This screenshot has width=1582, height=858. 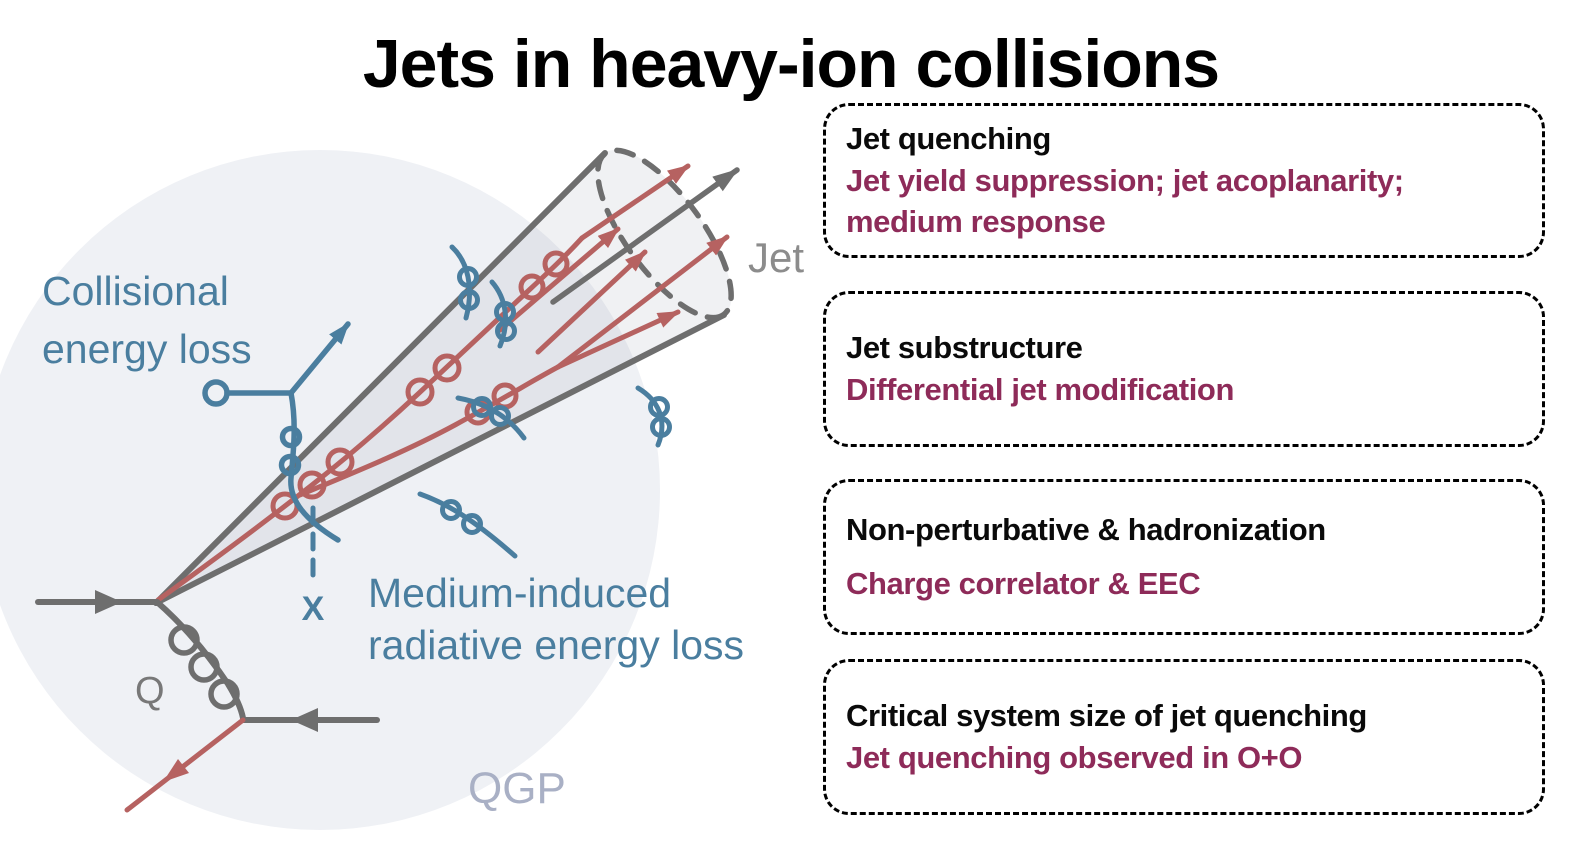 What do you see at coordinates (147, 349) in the screenshot?
I see `collisional-label-line2: energy loss` at bounding box center [147, 349].